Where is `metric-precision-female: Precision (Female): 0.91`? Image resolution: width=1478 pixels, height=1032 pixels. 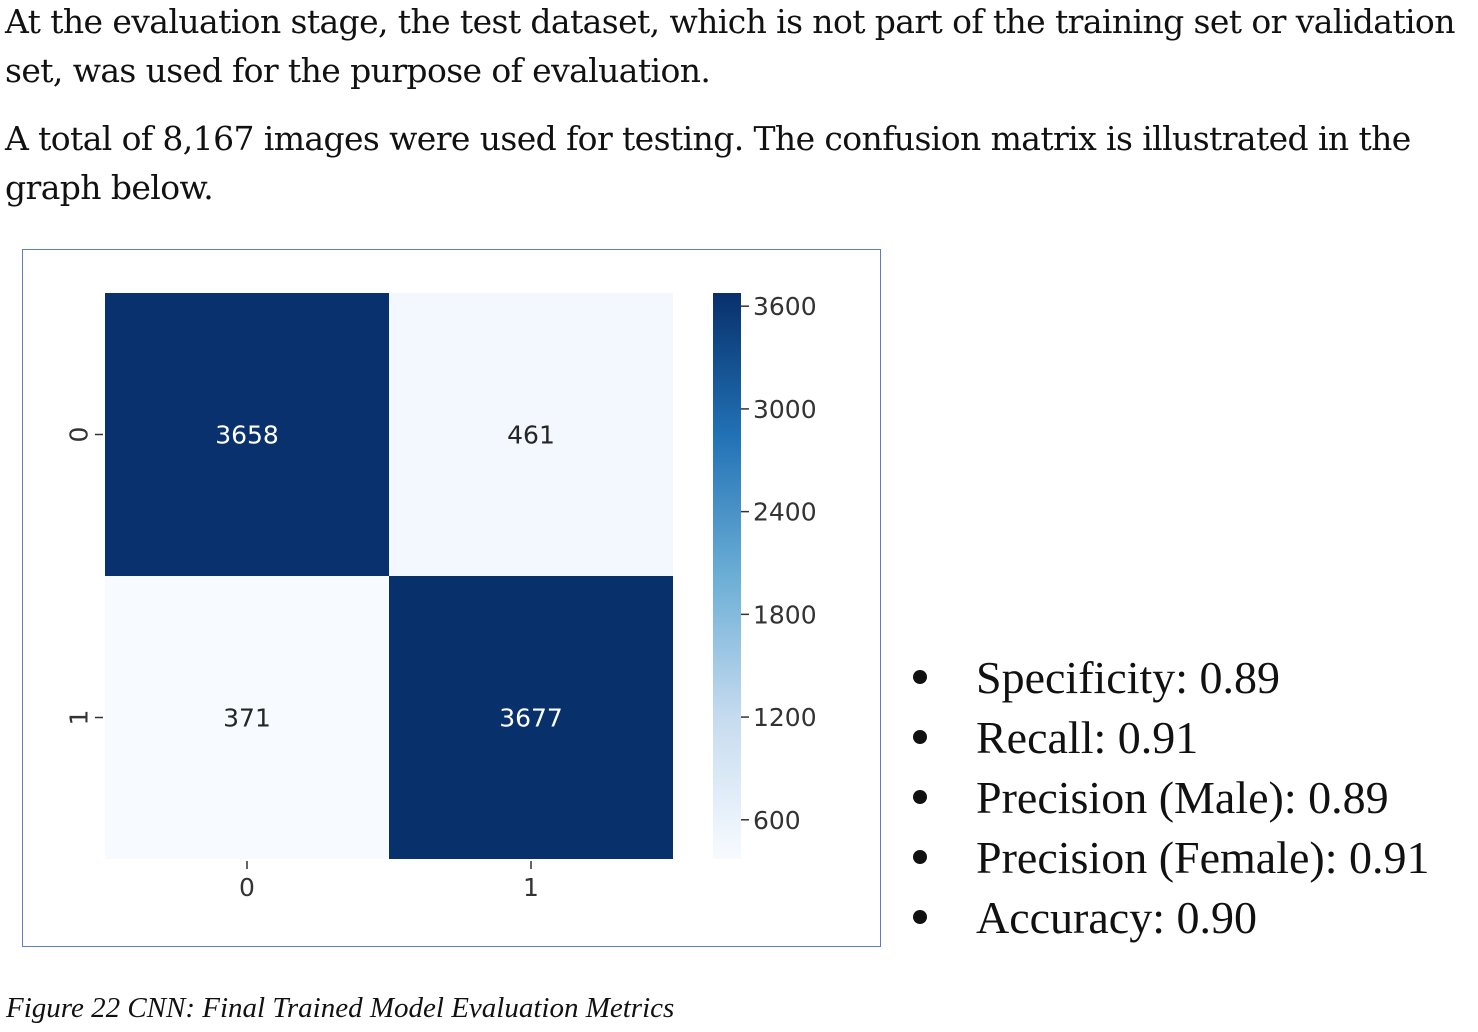
metric-precision-female: Precision (Female): 0.91 is located at coordinates (1168, 858).